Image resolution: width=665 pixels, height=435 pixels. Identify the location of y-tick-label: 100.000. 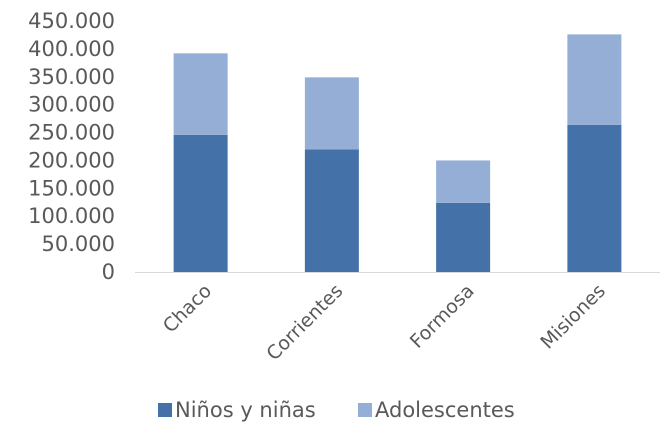
(71, 216).